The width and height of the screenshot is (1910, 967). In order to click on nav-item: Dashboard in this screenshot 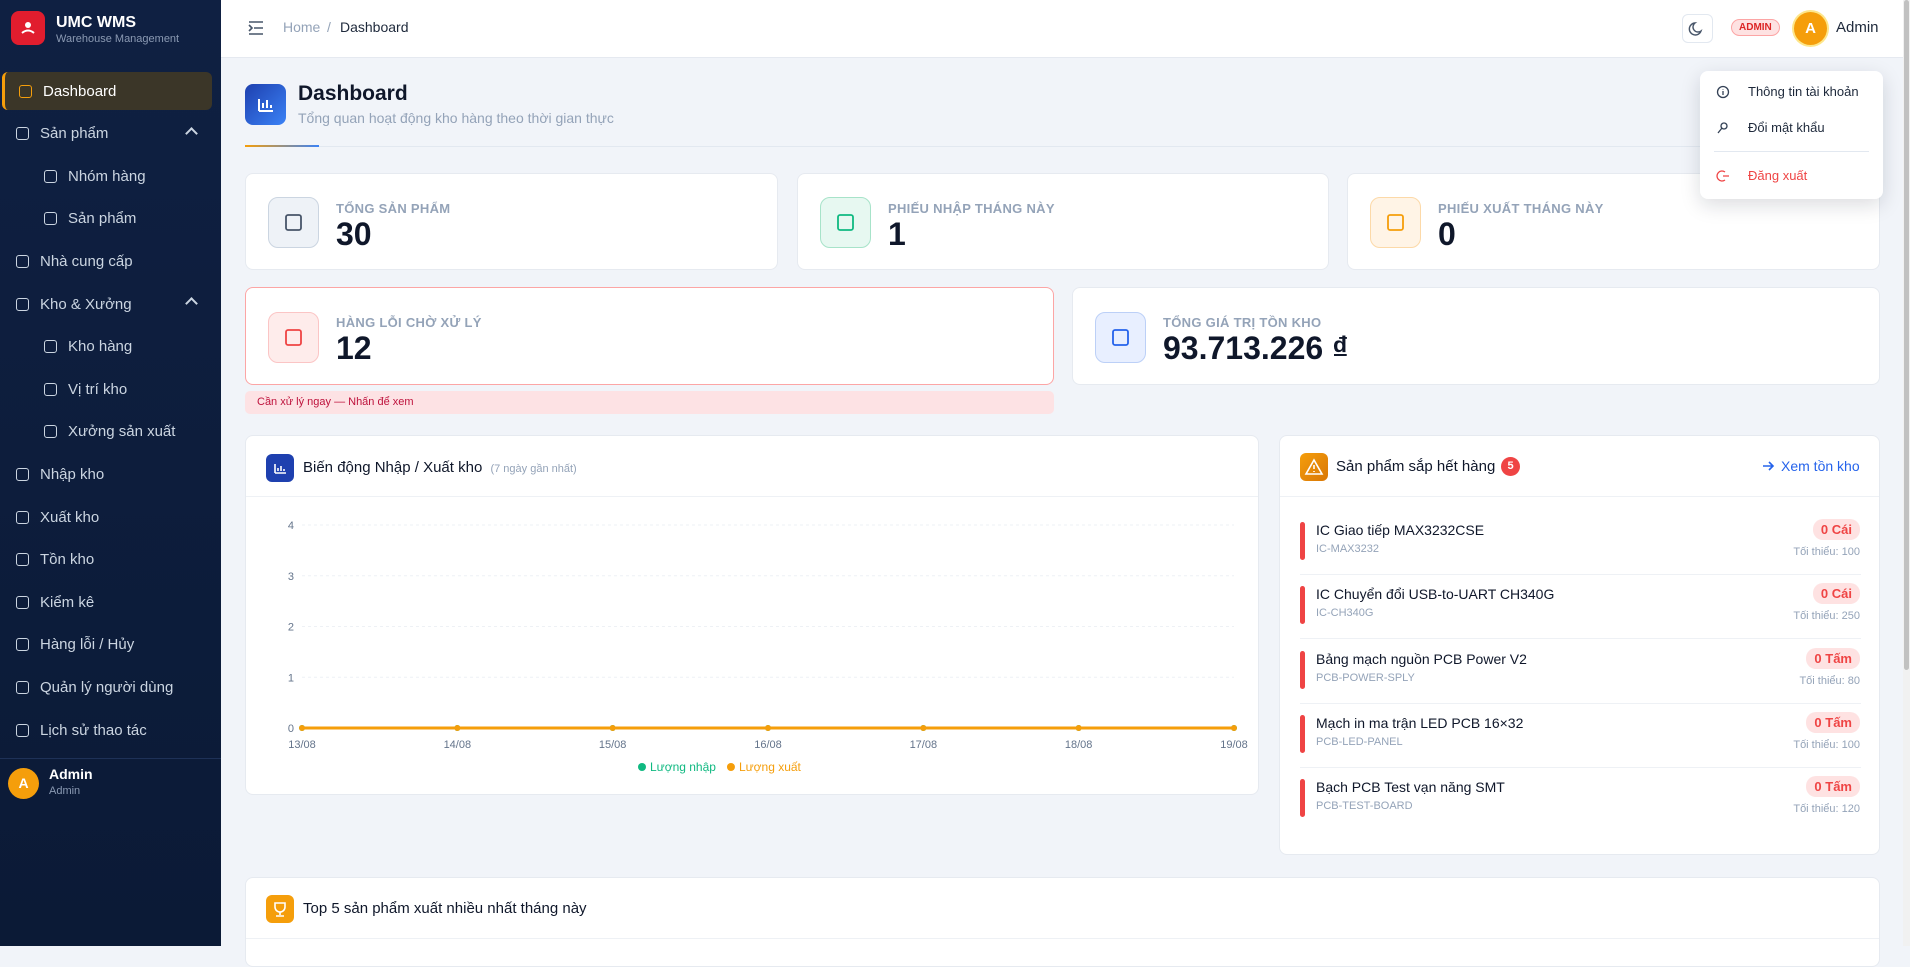, I will do `click(107, 91)`.